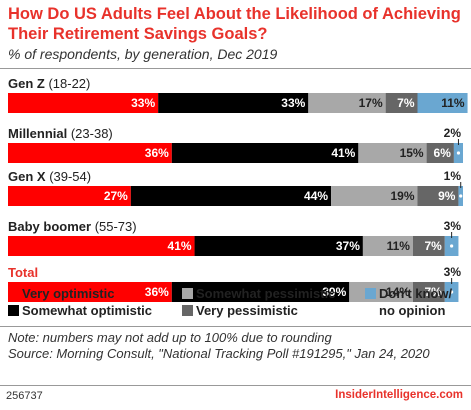  I want to click on data-label-somewhat-optimistic-total: 39%, so click(334, 292).